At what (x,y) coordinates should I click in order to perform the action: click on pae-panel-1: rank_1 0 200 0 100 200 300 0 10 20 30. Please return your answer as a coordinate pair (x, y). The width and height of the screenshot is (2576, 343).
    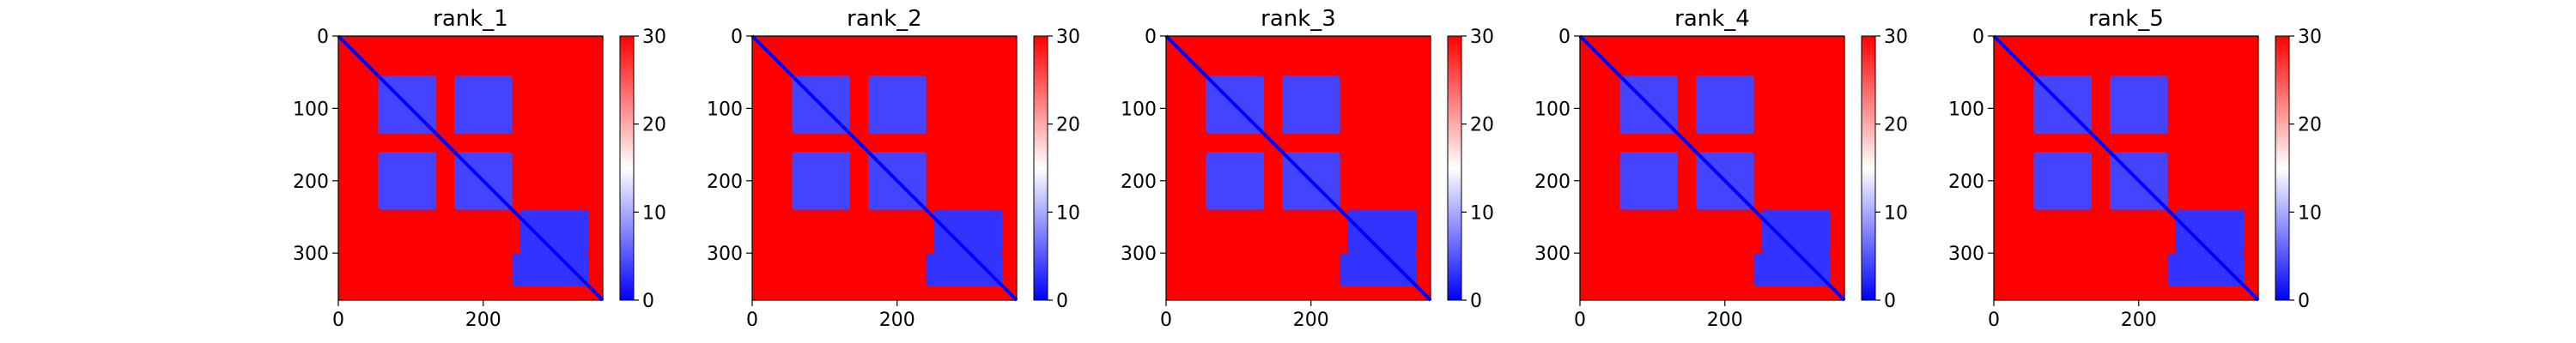
    Looking at the image, I should click on (479, 168).